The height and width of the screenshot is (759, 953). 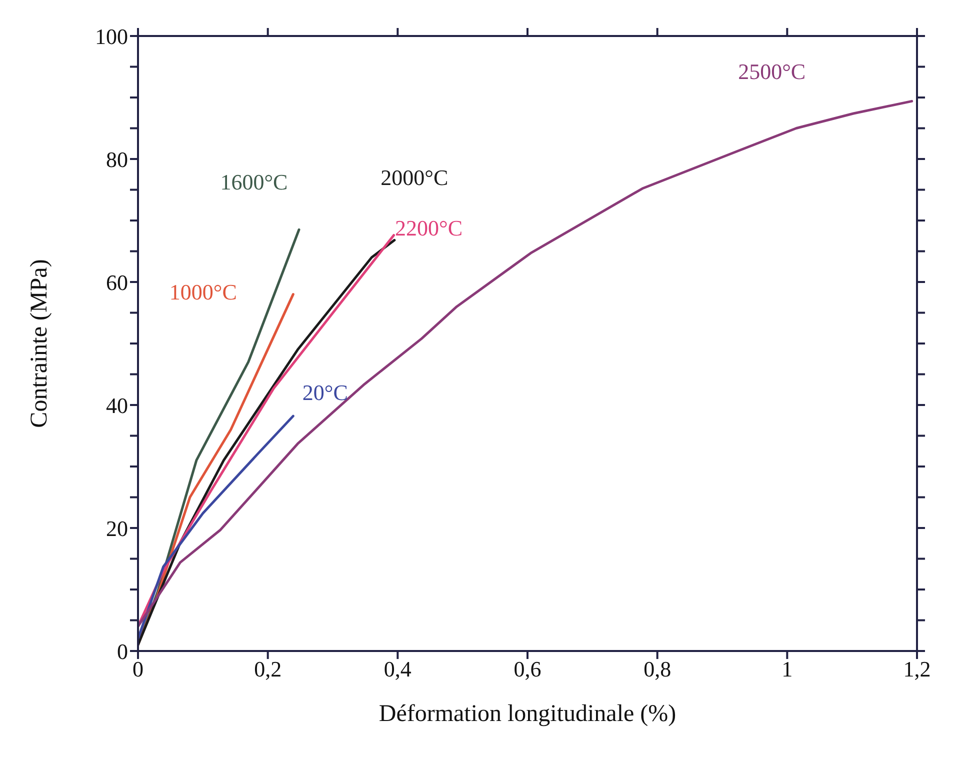 I want to click on x-tick-label: 1,2, so click(x=917, y=669).